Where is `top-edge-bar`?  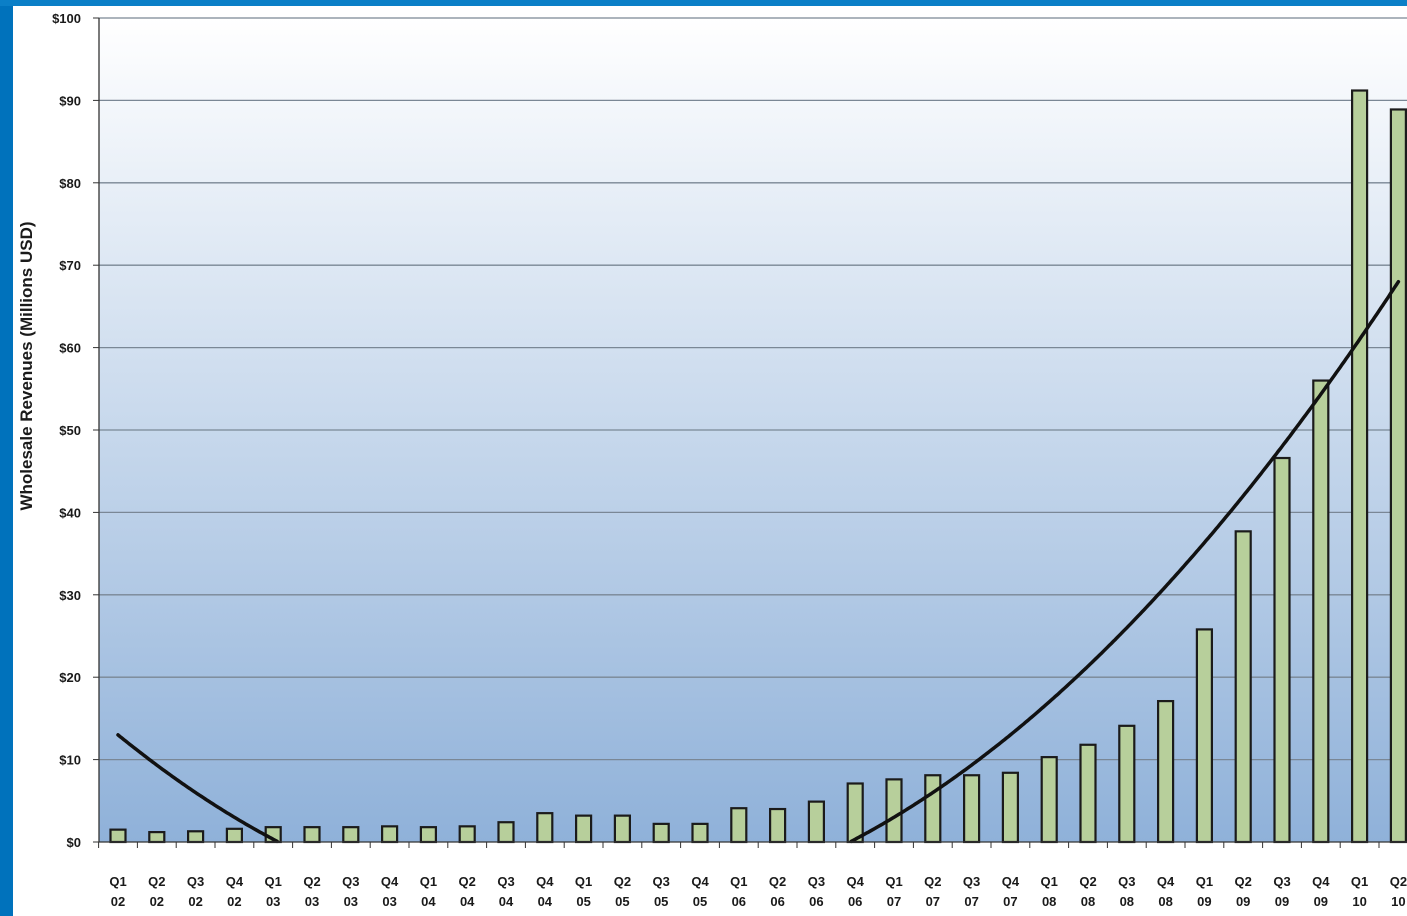
top-edge-bar is located at coordinates (703, 3).